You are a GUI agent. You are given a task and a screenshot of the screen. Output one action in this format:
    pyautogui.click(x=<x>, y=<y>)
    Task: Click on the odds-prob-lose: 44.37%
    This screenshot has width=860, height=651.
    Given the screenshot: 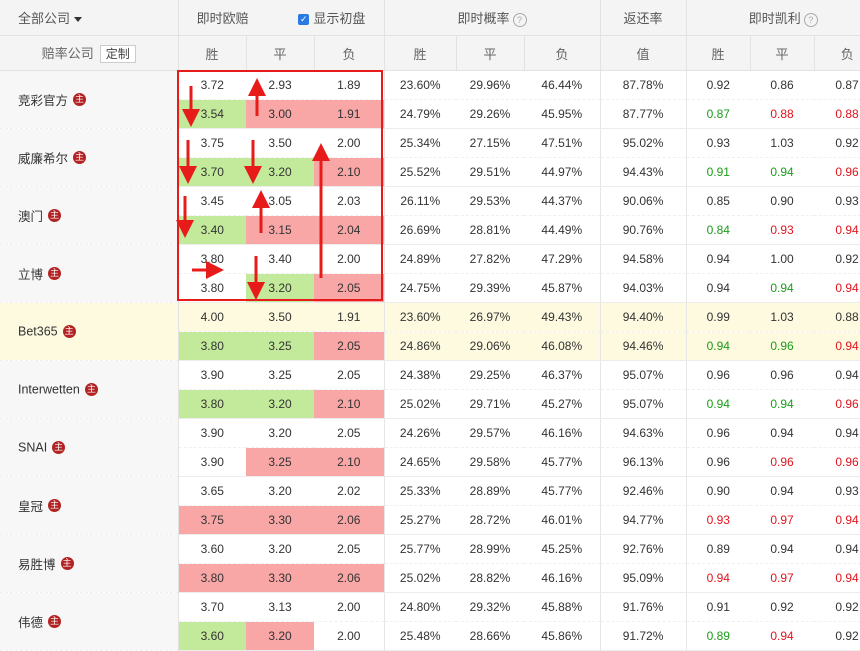 What is the action you would take?
    pyautogui.click(x=562, y=201)
    